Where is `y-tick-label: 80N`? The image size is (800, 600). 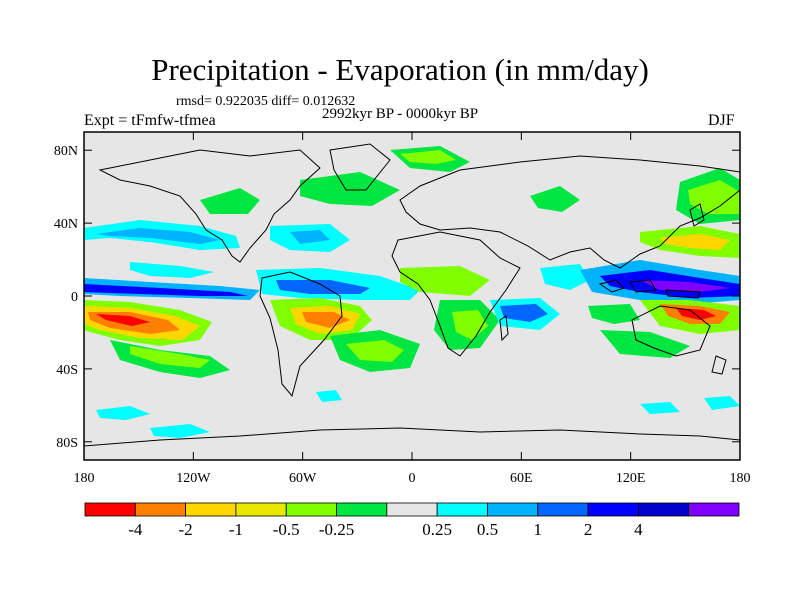
y-tick-label: 80N is located at coordinates (66, 151).